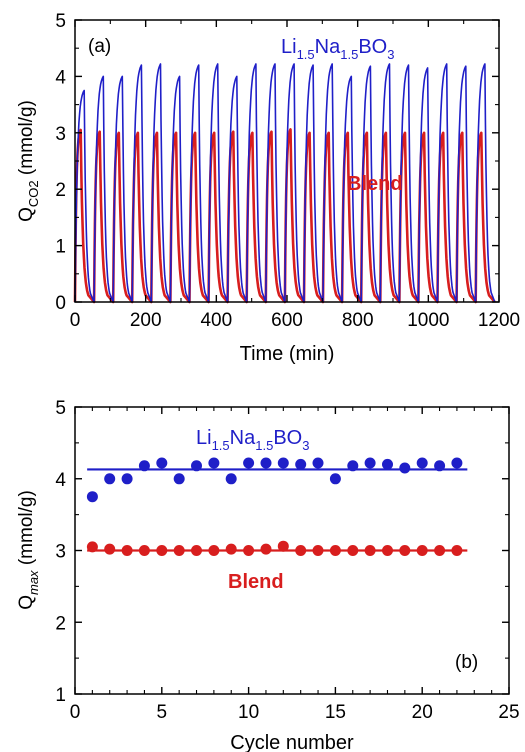  What do you see at coordinates (146, 320) in the screenshot?
I see `panel-a-xtick-label: 200` at bounding box center [146, 320].